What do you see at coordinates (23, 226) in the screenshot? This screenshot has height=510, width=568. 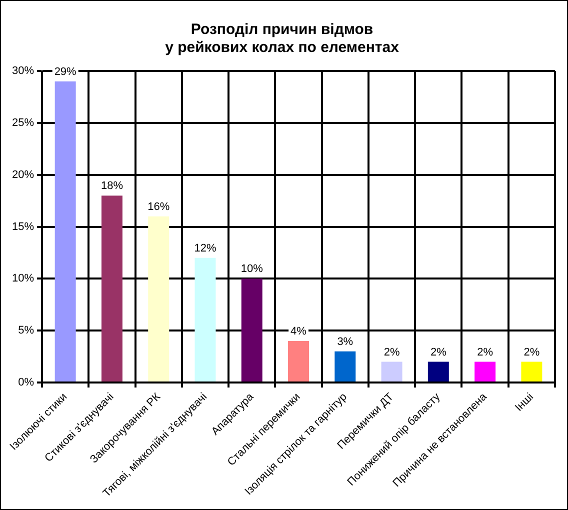 I see `y-tick-label: 15%` at bounding box center [23, 226].